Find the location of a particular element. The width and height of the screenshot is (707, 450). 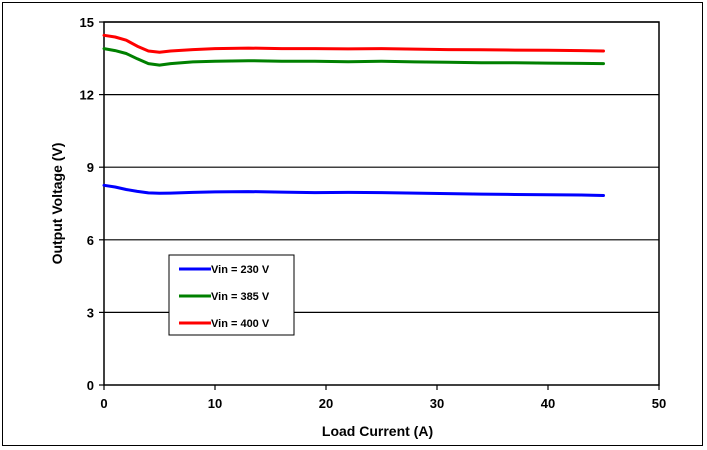

legend-label-2: Vin = 385 V is located at coordinates (240, 297).